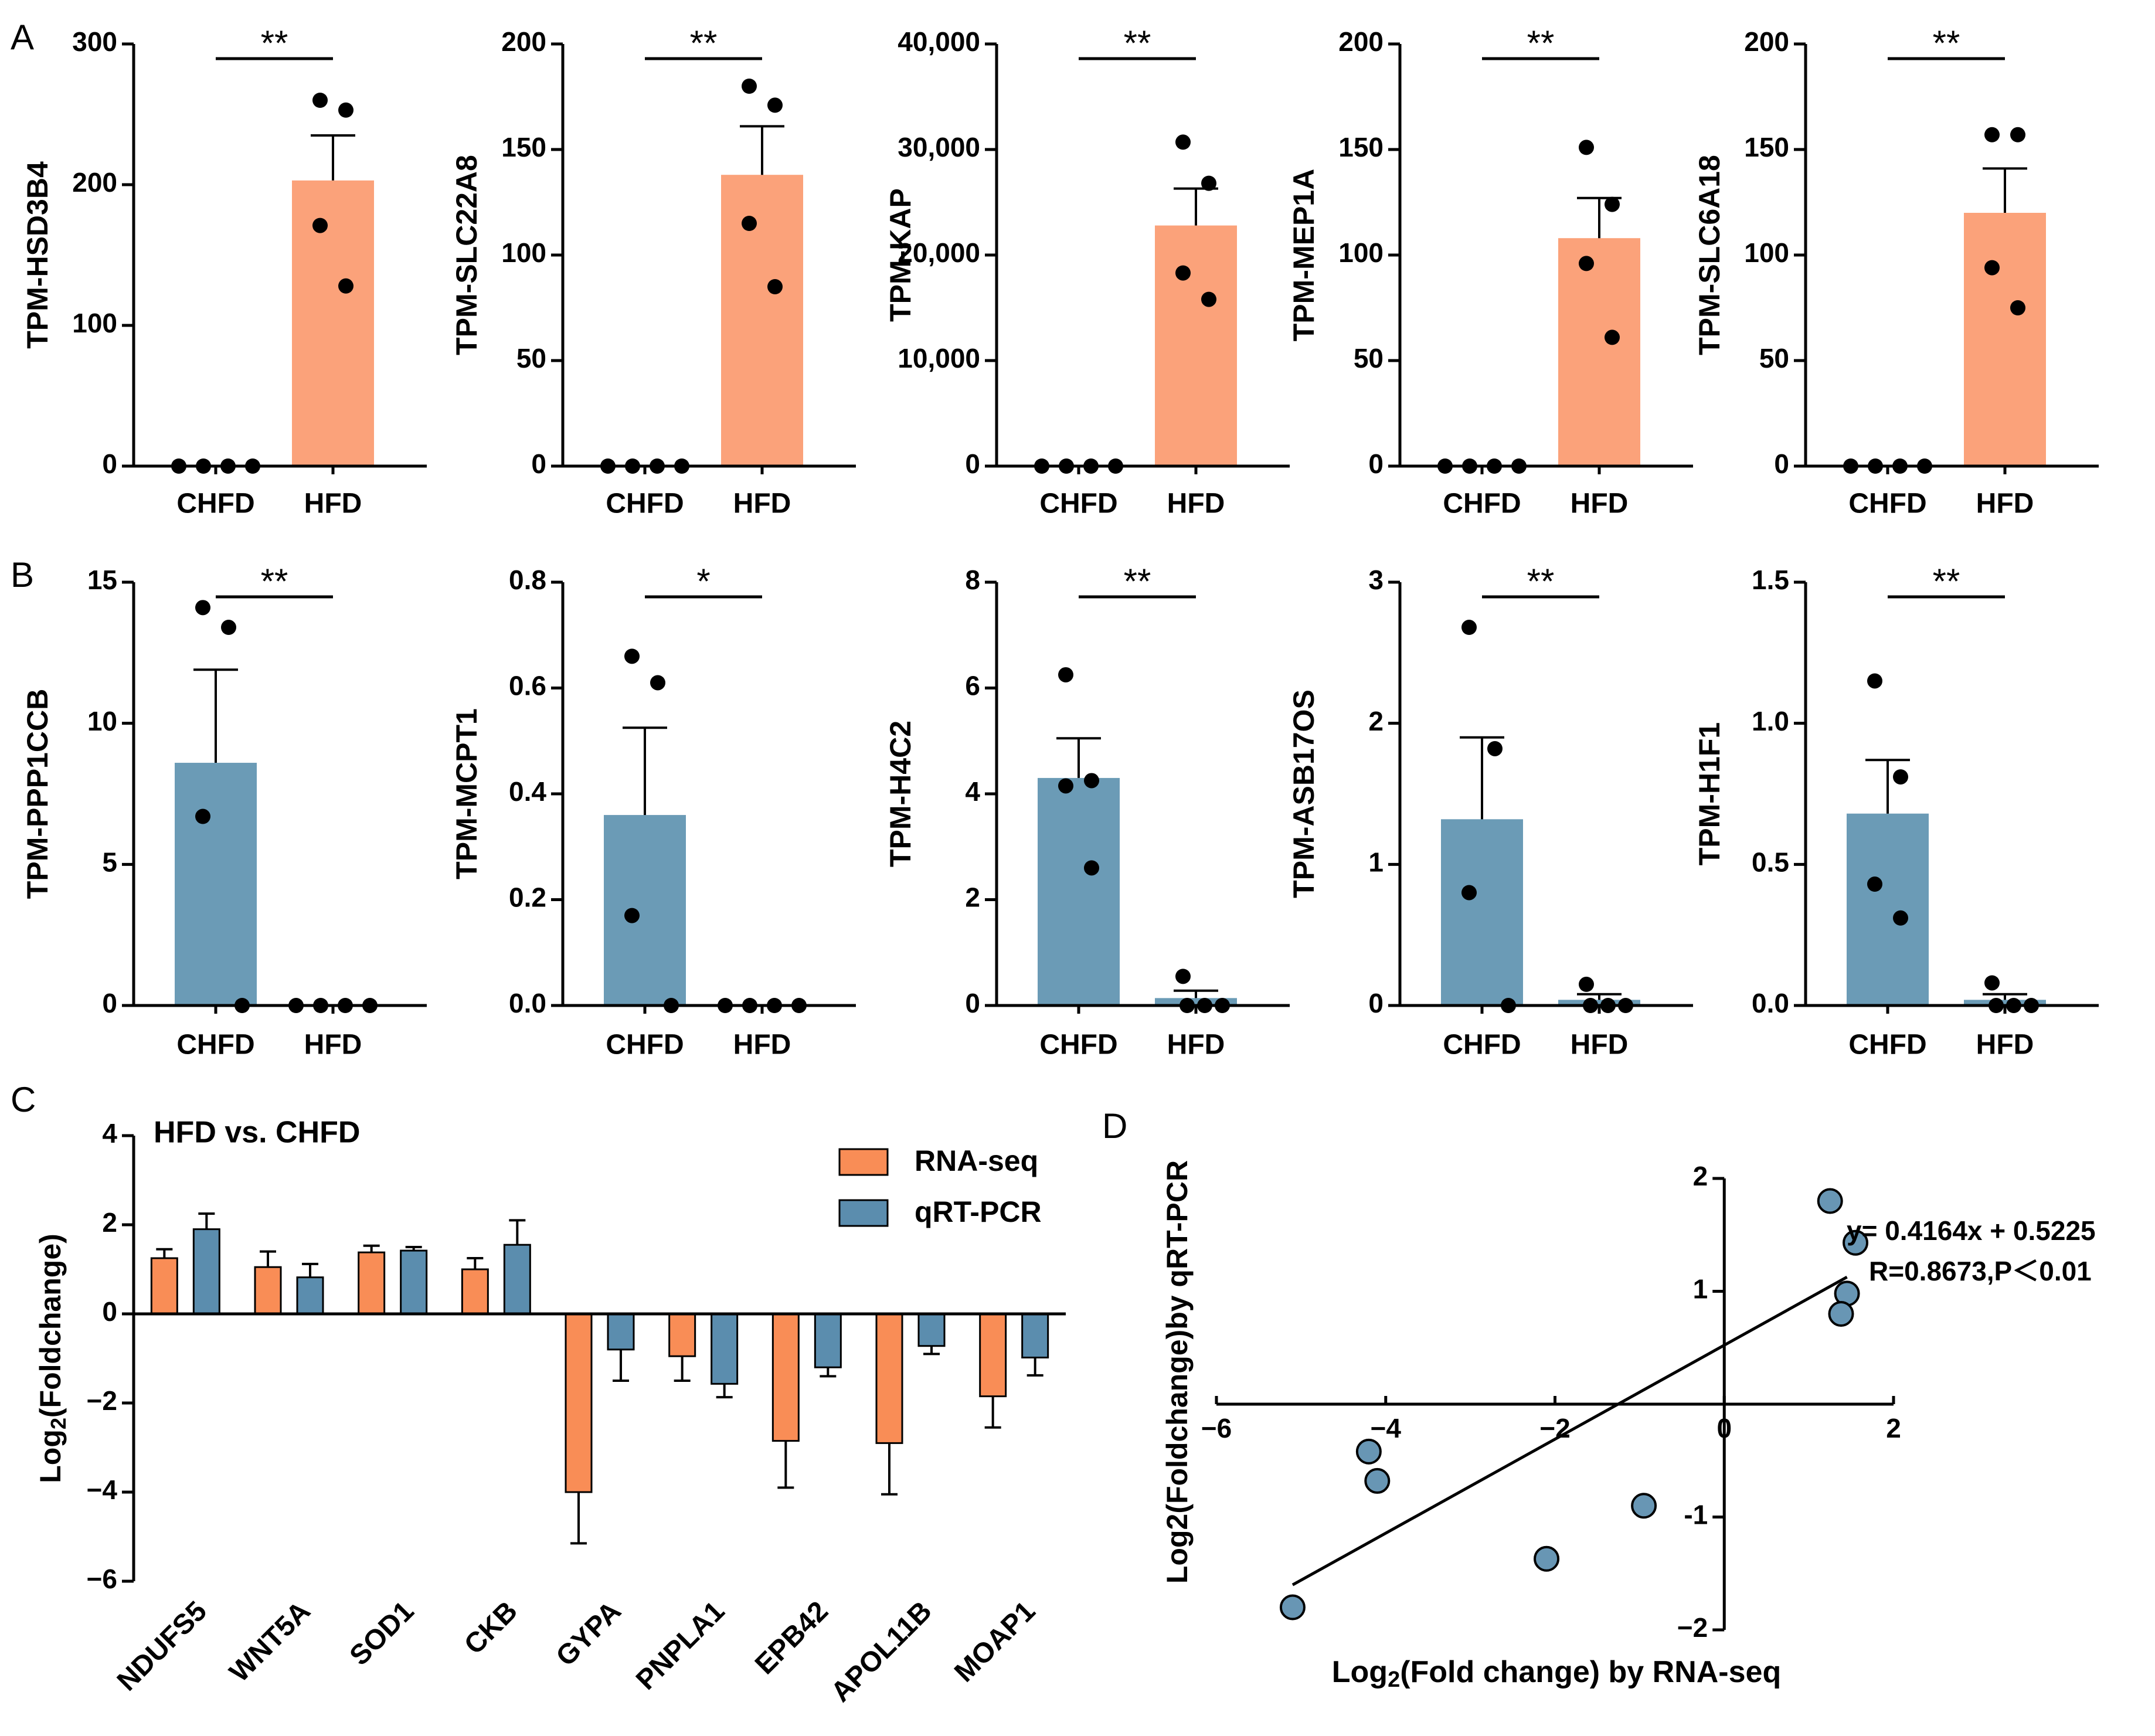  What do you see at coordinates (791, 1637) in the screenshot?
I see `category-label: EPB42` at bounding box center [791, 1637].